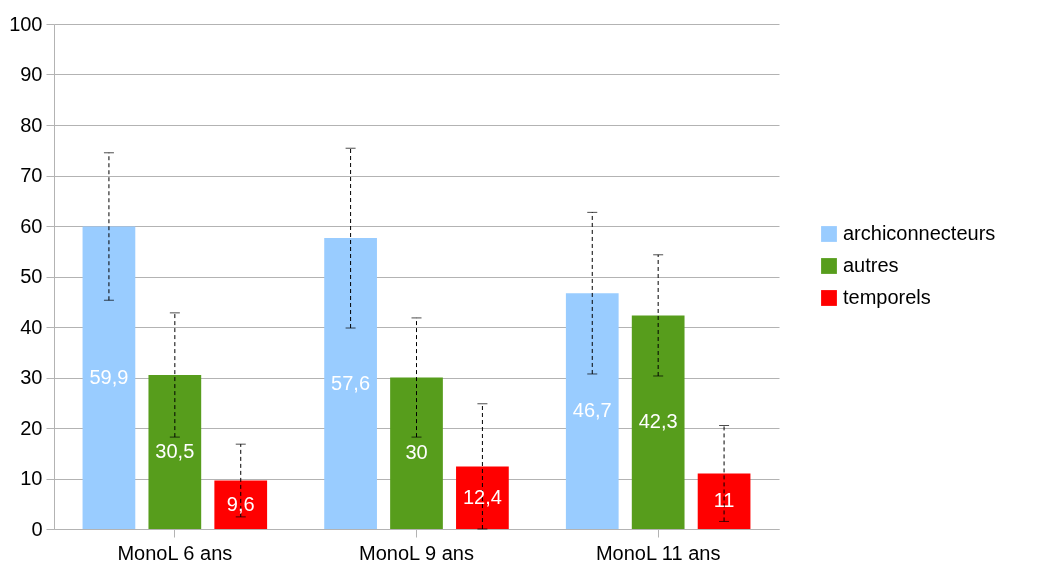 This screenshot has height=573, width=1059. Describe the element at coordinates (31, 478) in the screenshot. I see `y-tick-label: 10` at that location.